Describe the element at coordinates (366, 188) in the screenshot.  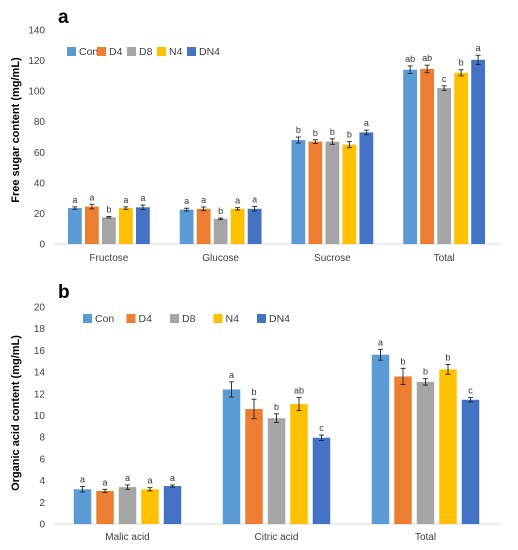
I see `panel-a-bar-dn4-sucrose` at that location.